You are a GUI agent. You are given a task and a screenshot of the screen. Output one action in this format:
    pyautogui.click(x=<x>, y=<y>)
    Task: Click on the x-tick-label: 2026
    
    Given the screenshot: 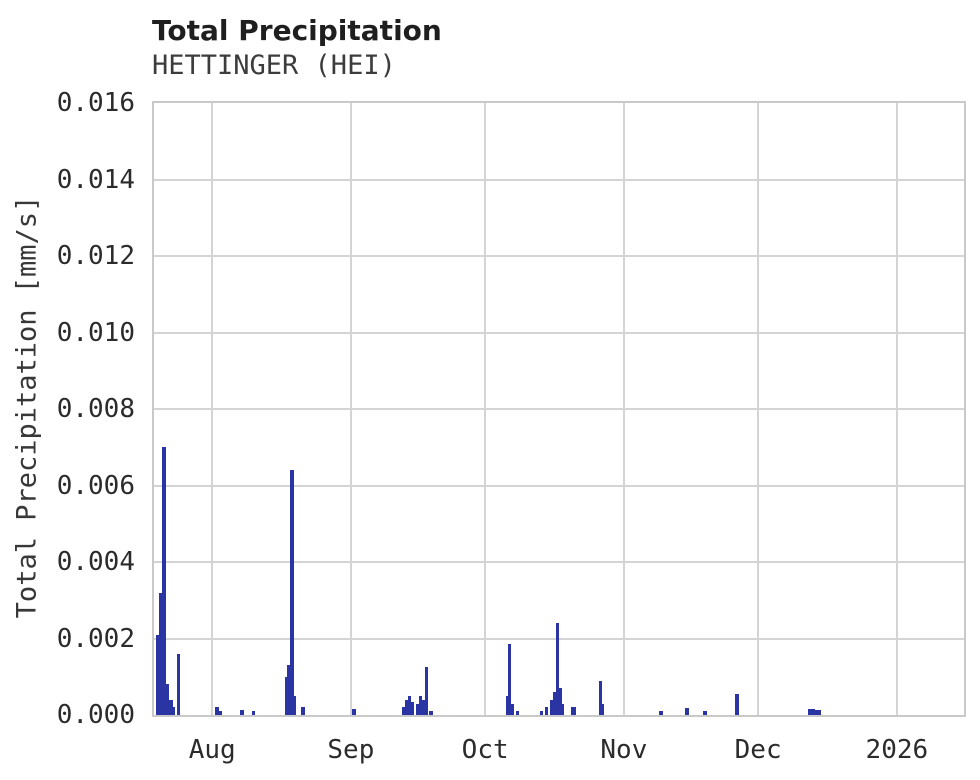 What is the action you would take?
    pyautogui.click(x=897, y=750)
    